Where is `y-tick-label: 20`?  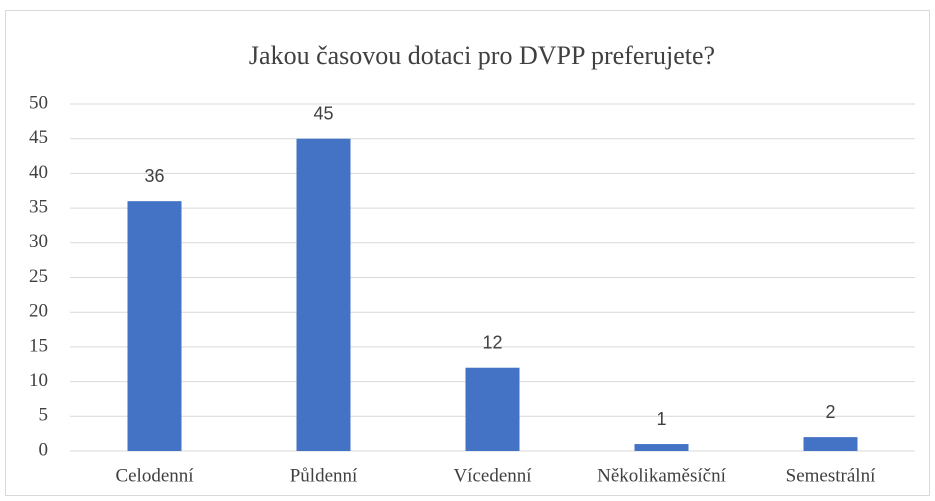
y-tick-label: 20 is located at coordinates (38, 311).